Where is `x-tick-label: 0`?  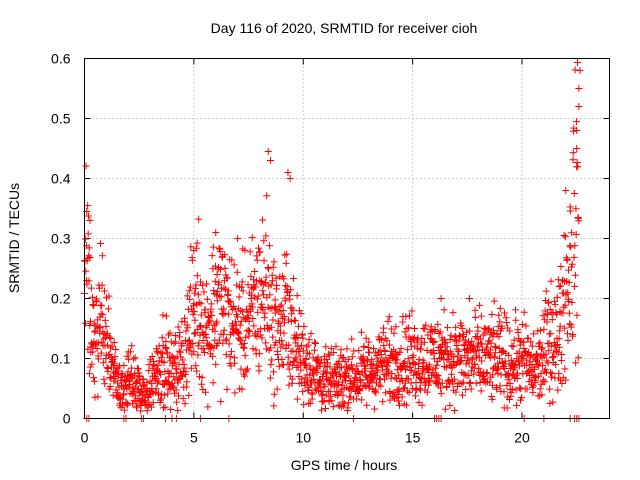 x-tick-label: 0 is located at coordinates (85, 438).